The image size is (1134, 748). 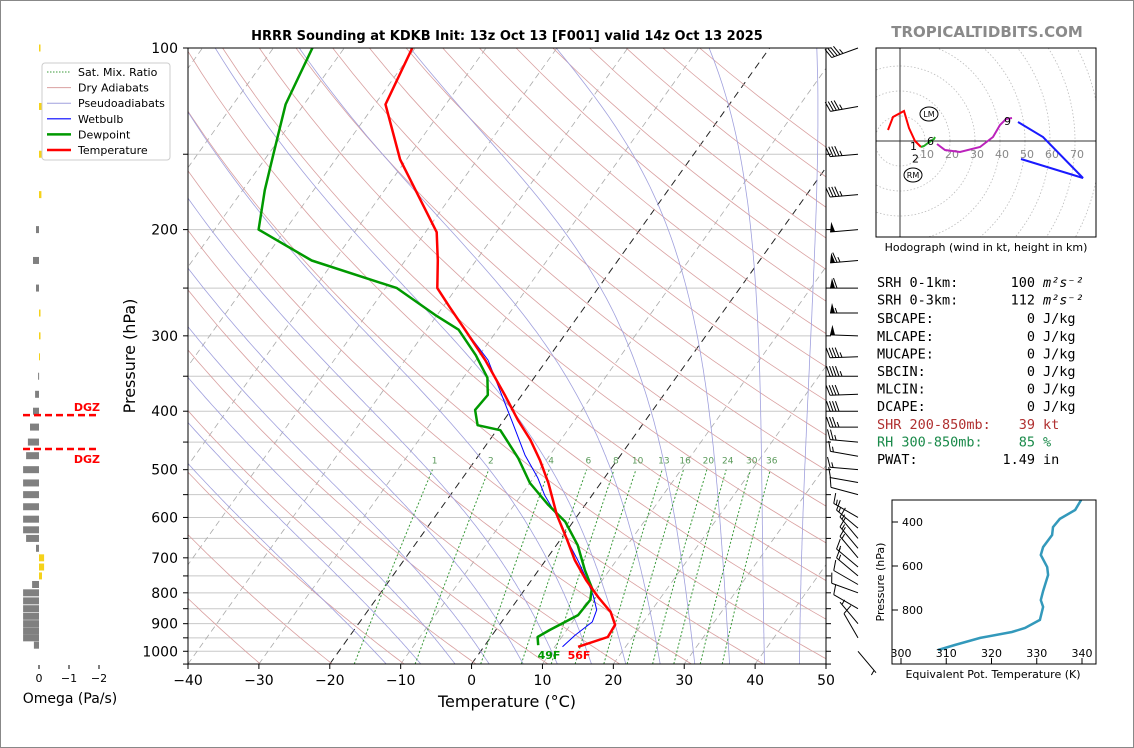 I want to click on stat-label: PWAT:, so click(x=897, y=460).